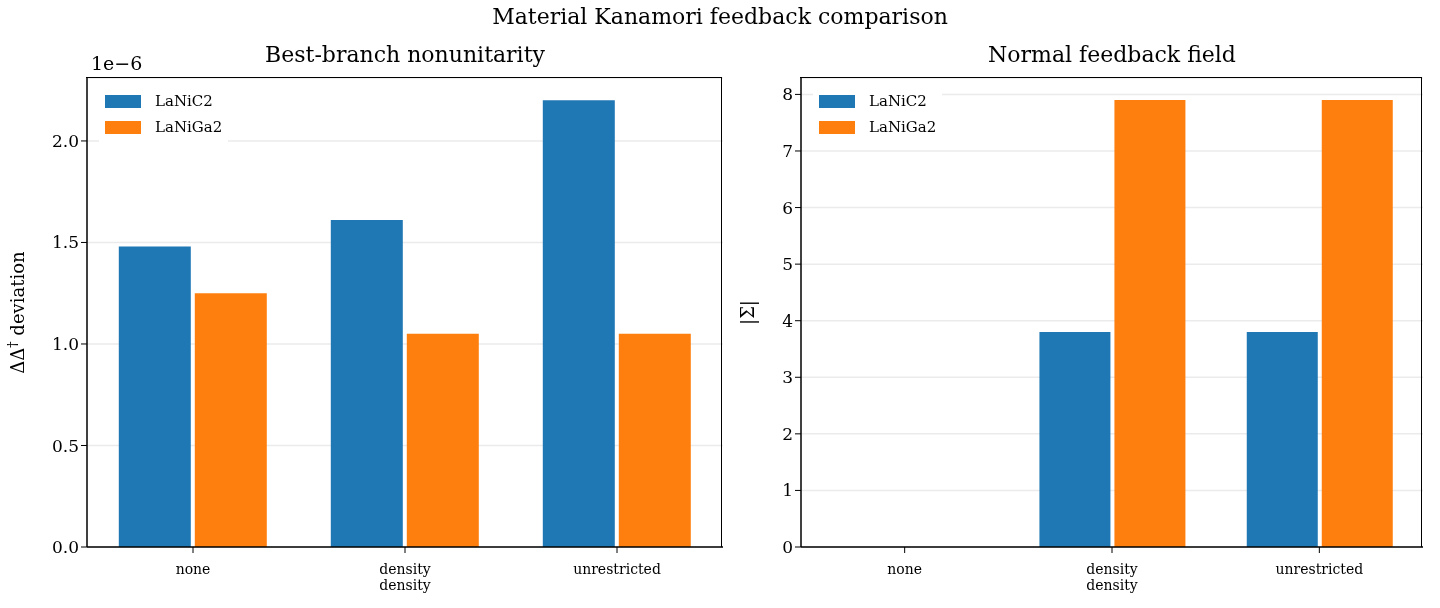  Describe the element at coordinates (787, 320) in the screenshot. I see `y-tick-label: 4` at that location.